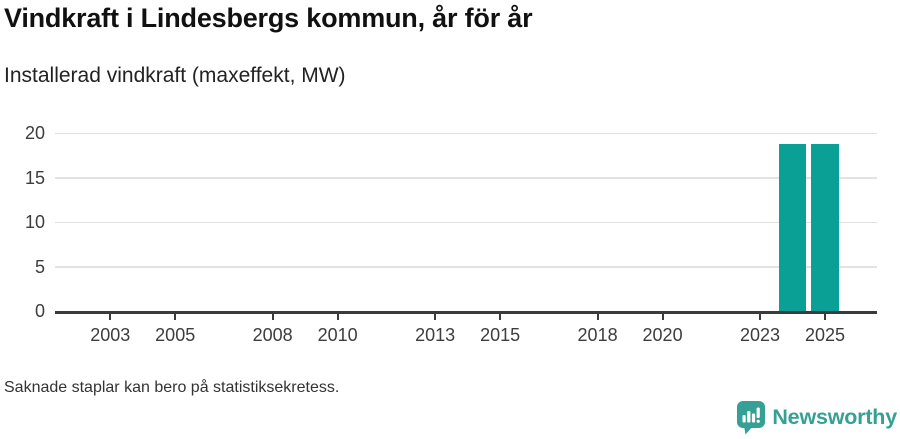  What do you see at coordinates (500, 317) in the screenshot?
I see `x-tick-2015` at bounding box center [500, 317].